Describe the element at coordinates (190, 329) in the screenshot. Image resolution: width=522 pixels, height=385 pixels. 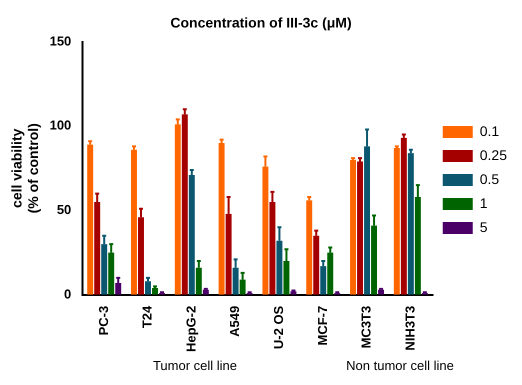
I see `x-tick-label: HepG-2` at that location.